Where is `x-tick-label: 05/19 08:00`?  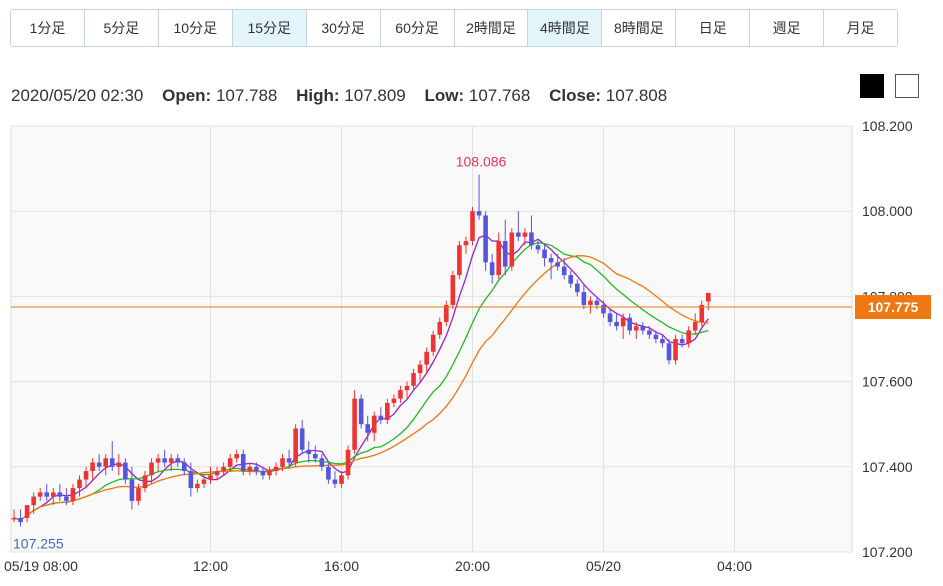 x-tick-label: 05/19 08:00 is located at coordinates (41, 566).